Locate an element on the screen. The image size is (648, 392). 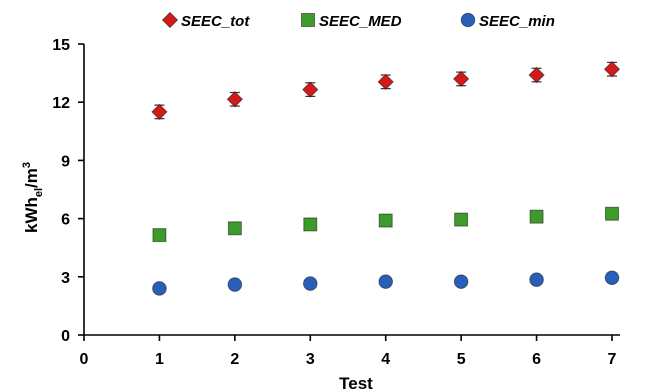
legend-marker-seec-min is located at coordinates (468, 20).